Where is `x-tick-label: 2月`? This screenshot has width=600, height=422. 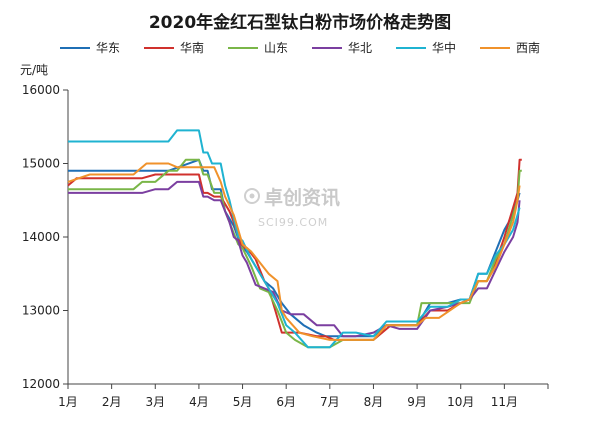 x-tick-label: 2月 is located at coordinates (112, 402).